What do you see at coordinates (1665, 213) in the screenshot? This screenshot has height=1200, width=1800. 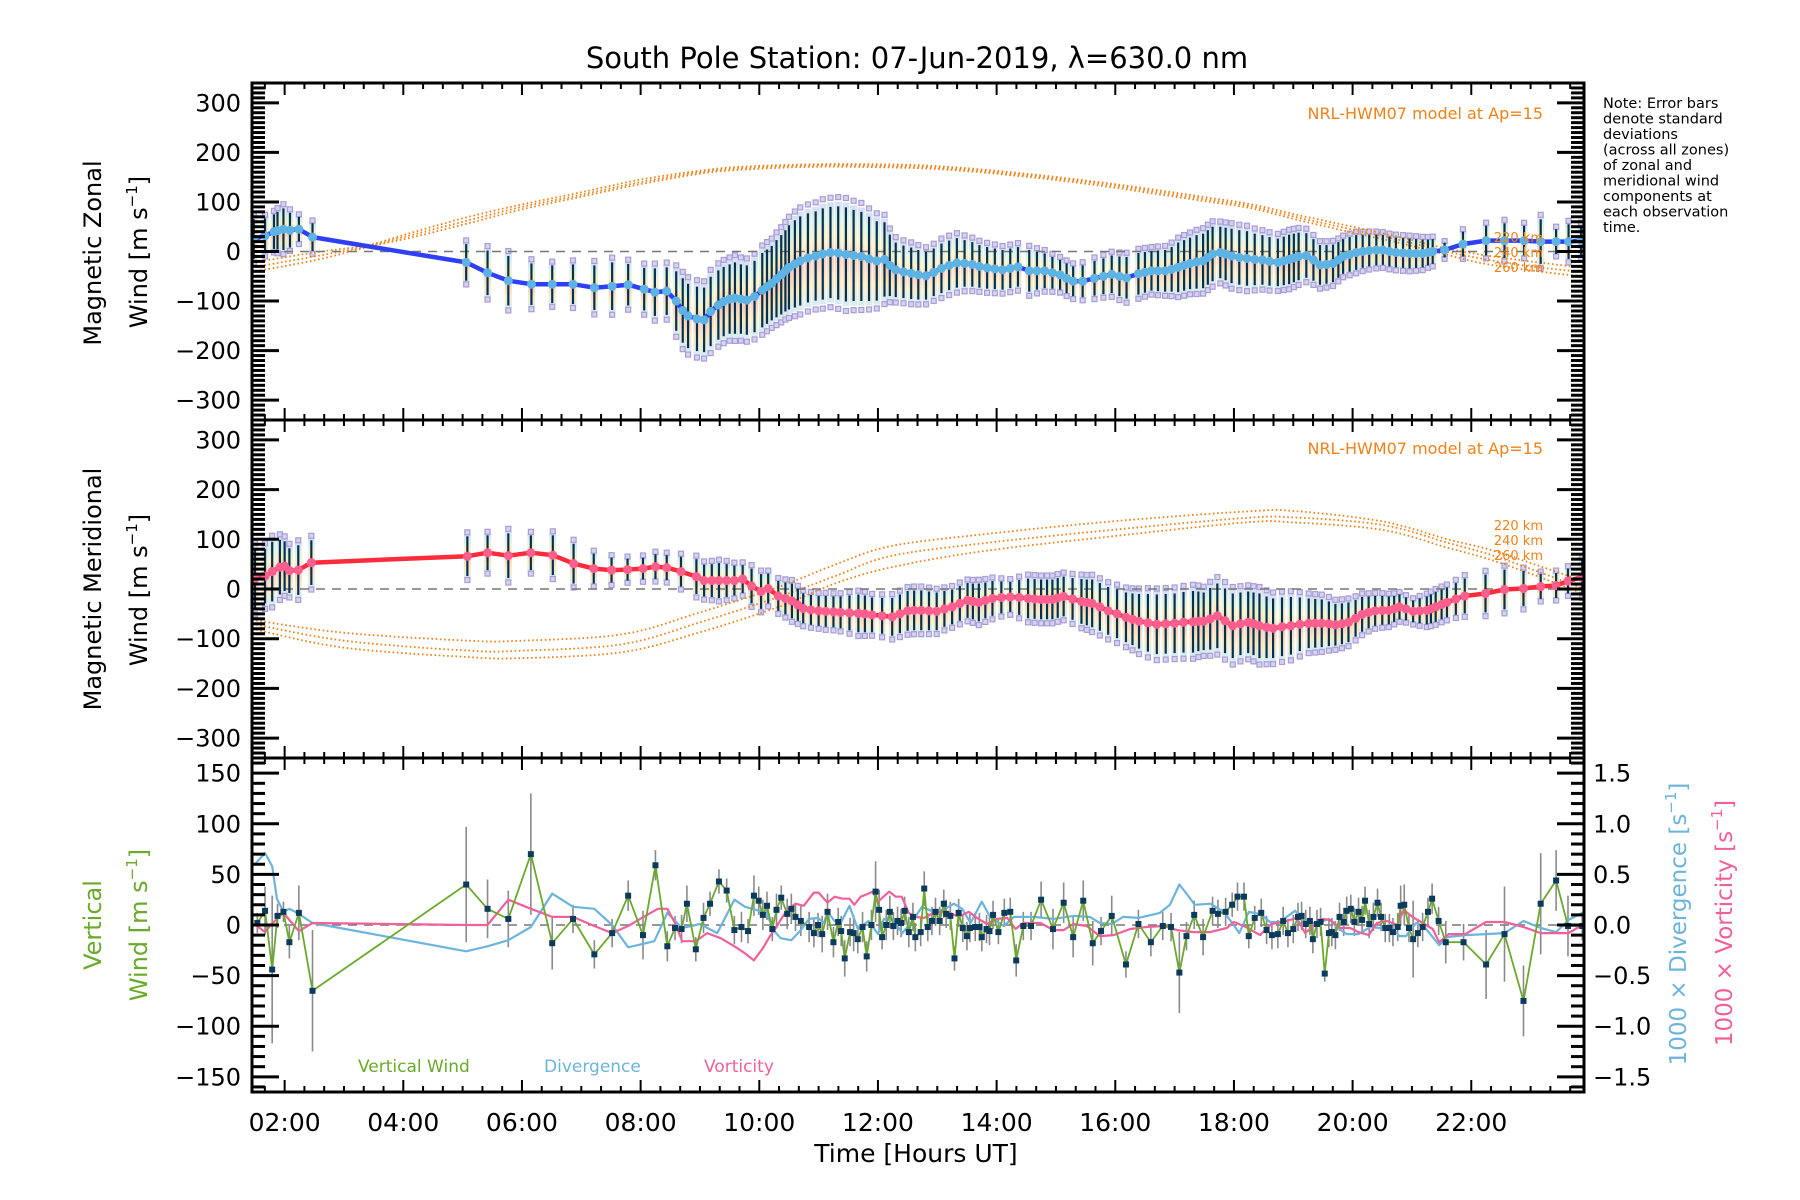 I see `note-line: each observation` at bounding box center [1665, 213].